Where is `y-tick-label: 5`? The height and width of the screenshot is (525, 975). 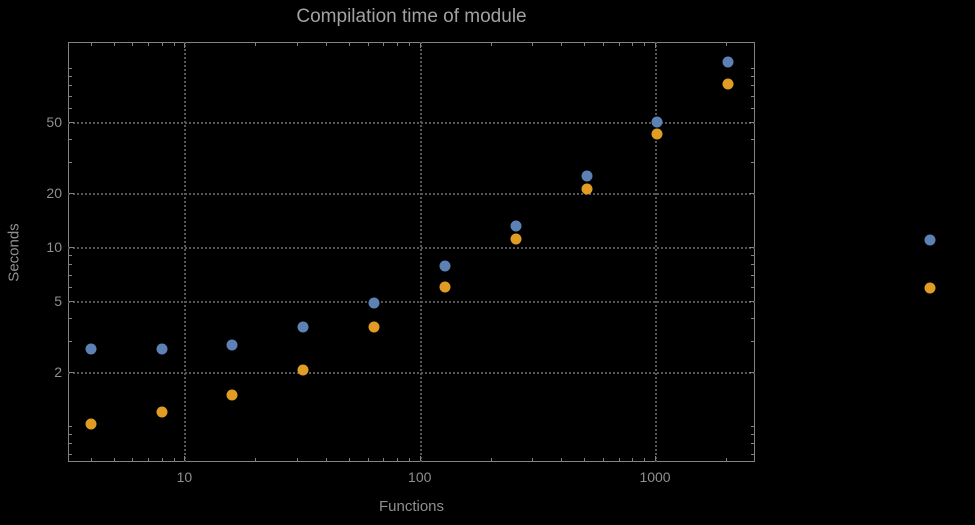 y-tick-label: 5 is located at coordinates (58, 300).